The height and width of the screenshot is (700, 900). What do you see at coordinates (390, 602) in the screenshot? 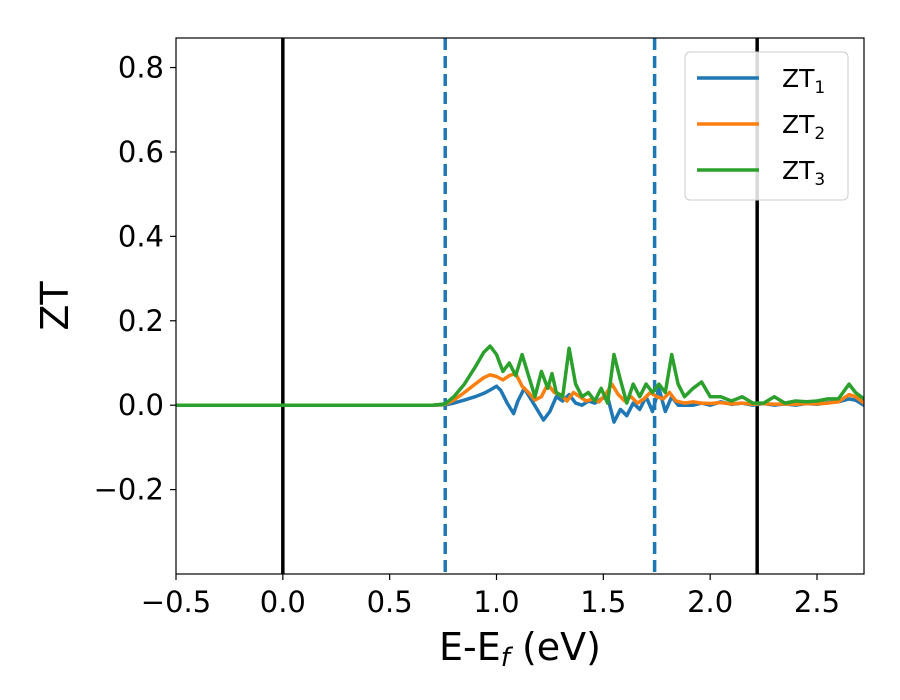
I see `x-tick-label: 0.5` at bounding box center [390, 602].